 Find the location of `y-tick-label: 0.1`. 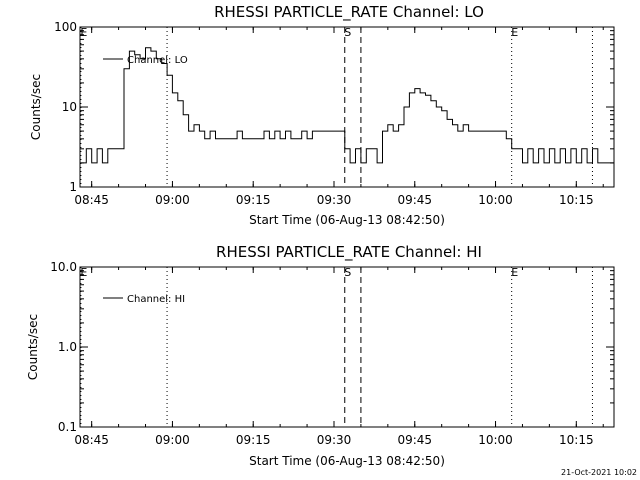

y-tick-label: 0.1 is located at coordinates (67, 427).